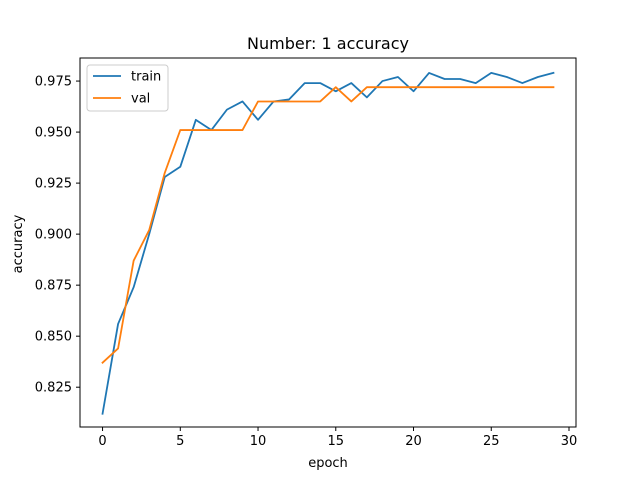  Describe the element at coordinates (53, 184) in the screenshot. I see `y-tick-label: 0.925` at that location.